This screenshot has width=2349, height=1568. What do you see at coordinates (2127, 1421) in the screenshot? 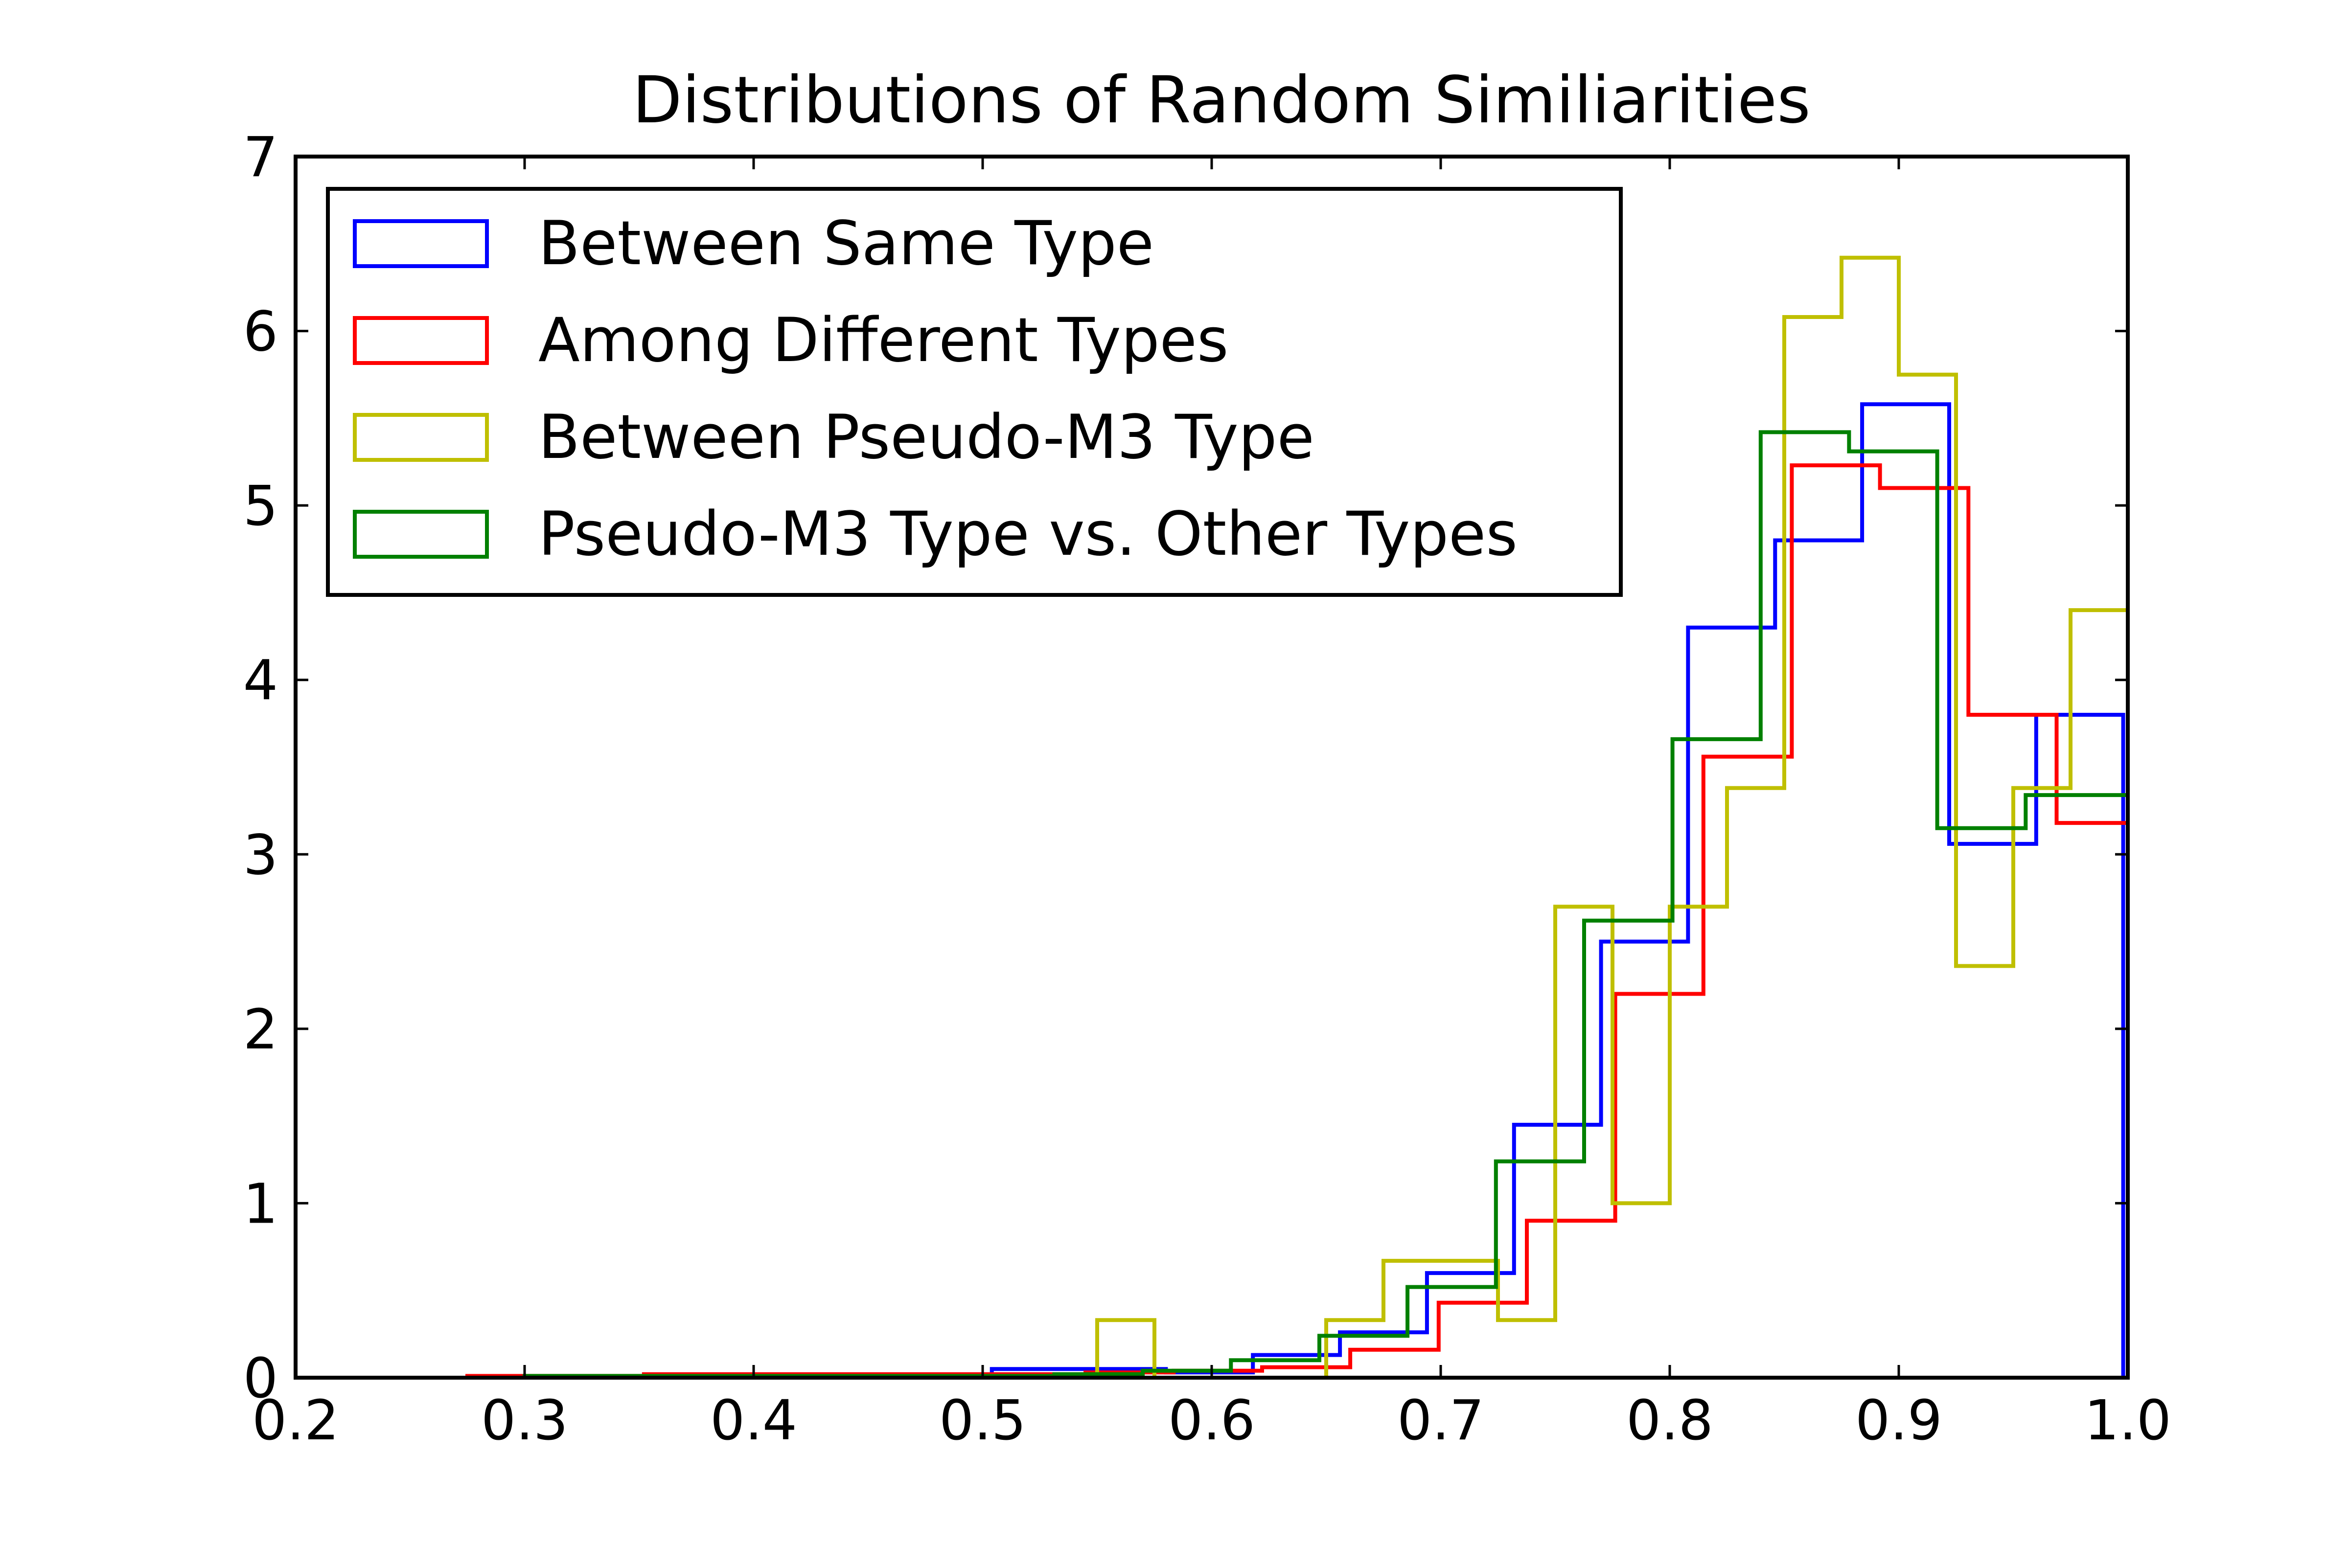
I see `x-tick-label: 1.0` at bounding box center [2127, 1421].